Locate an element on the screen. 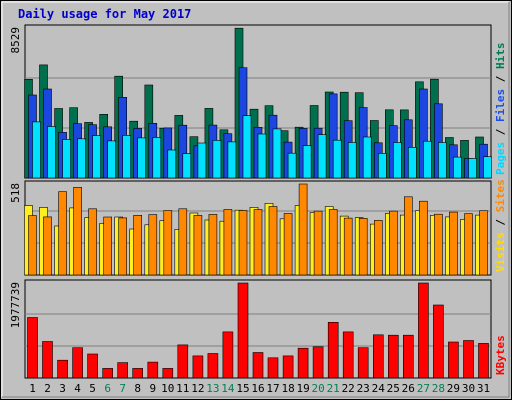 Image resolution: width=512 pixels, height=400 pixels. x-tick-label: 14 is located at coordinates (228, 388).